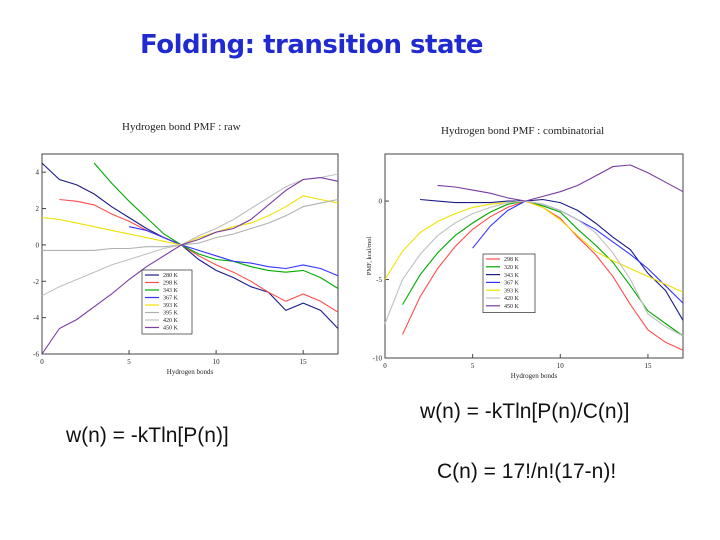  What do you see at coordinates (181, 127) in the screenshot?
I see `chart-title: Hydrogen bond PMF : raw` at bounding box center [181, 127].